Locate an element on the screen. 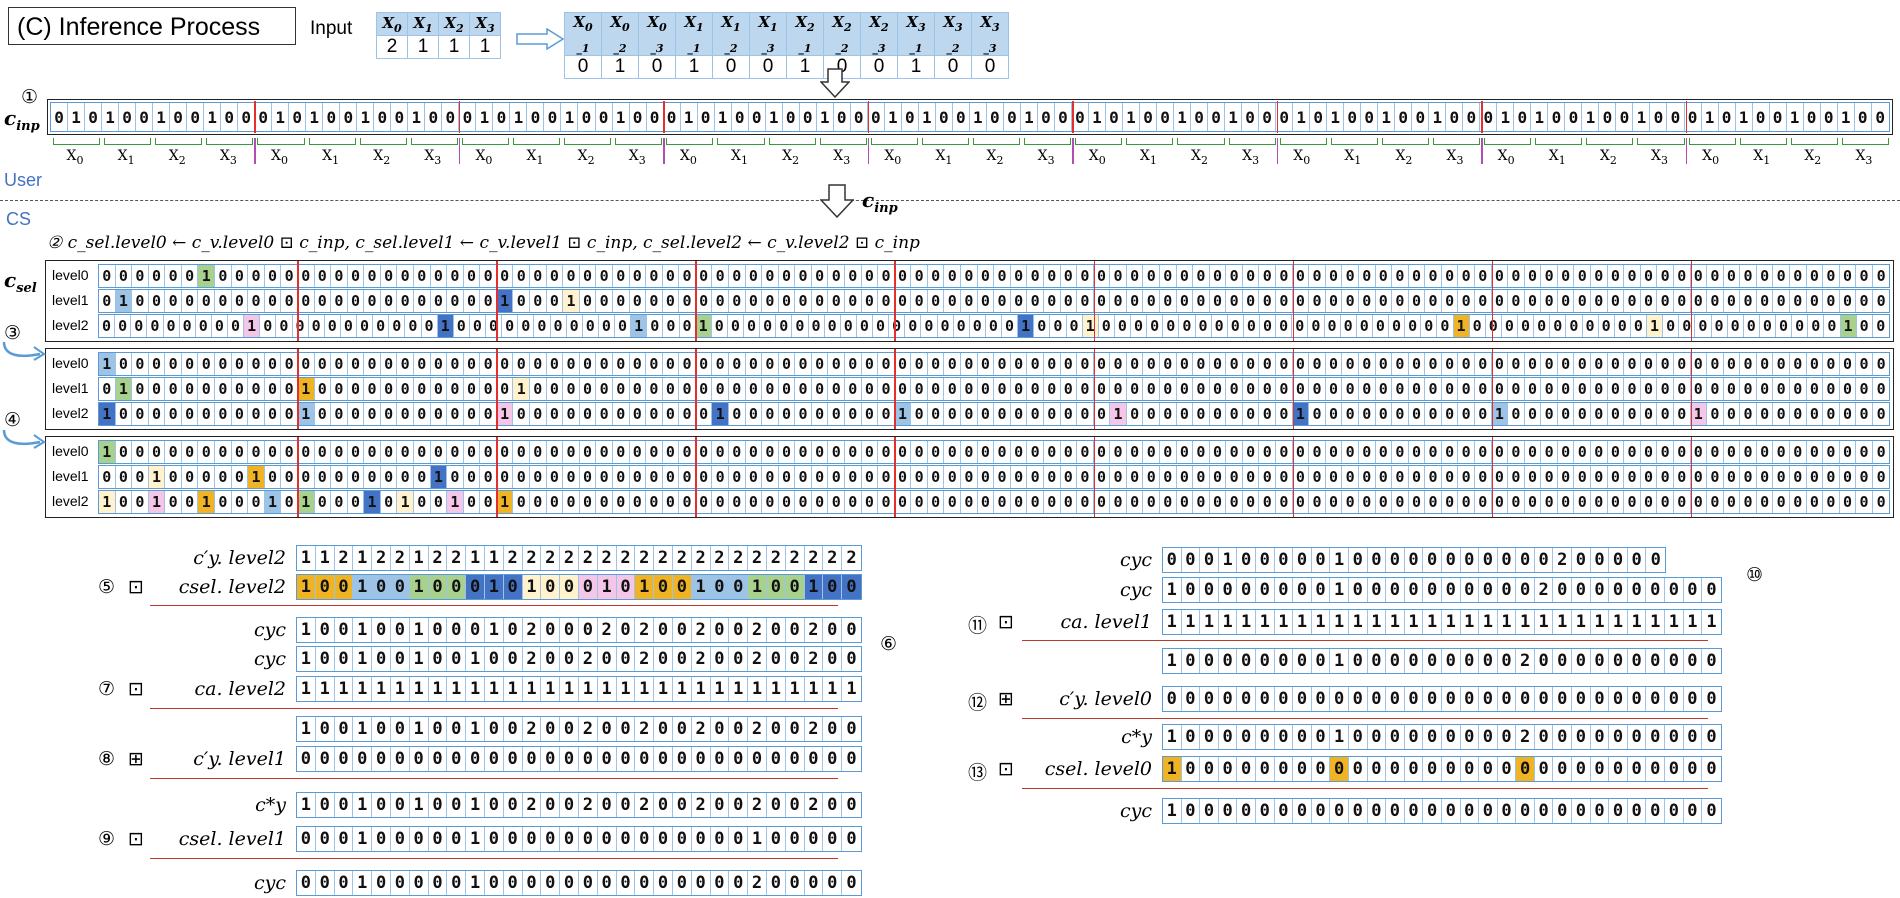 This screenshot has height=898, width=1900. arrow-right-icon is located at coordinates (540, 39).